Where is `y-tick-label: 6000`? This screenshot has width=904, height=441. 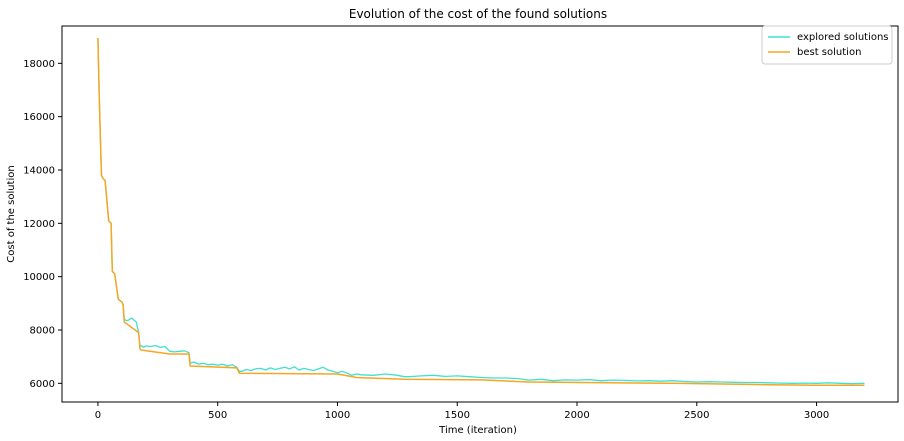
y-tick-label: 6000 is located at coordinates (42, 384).